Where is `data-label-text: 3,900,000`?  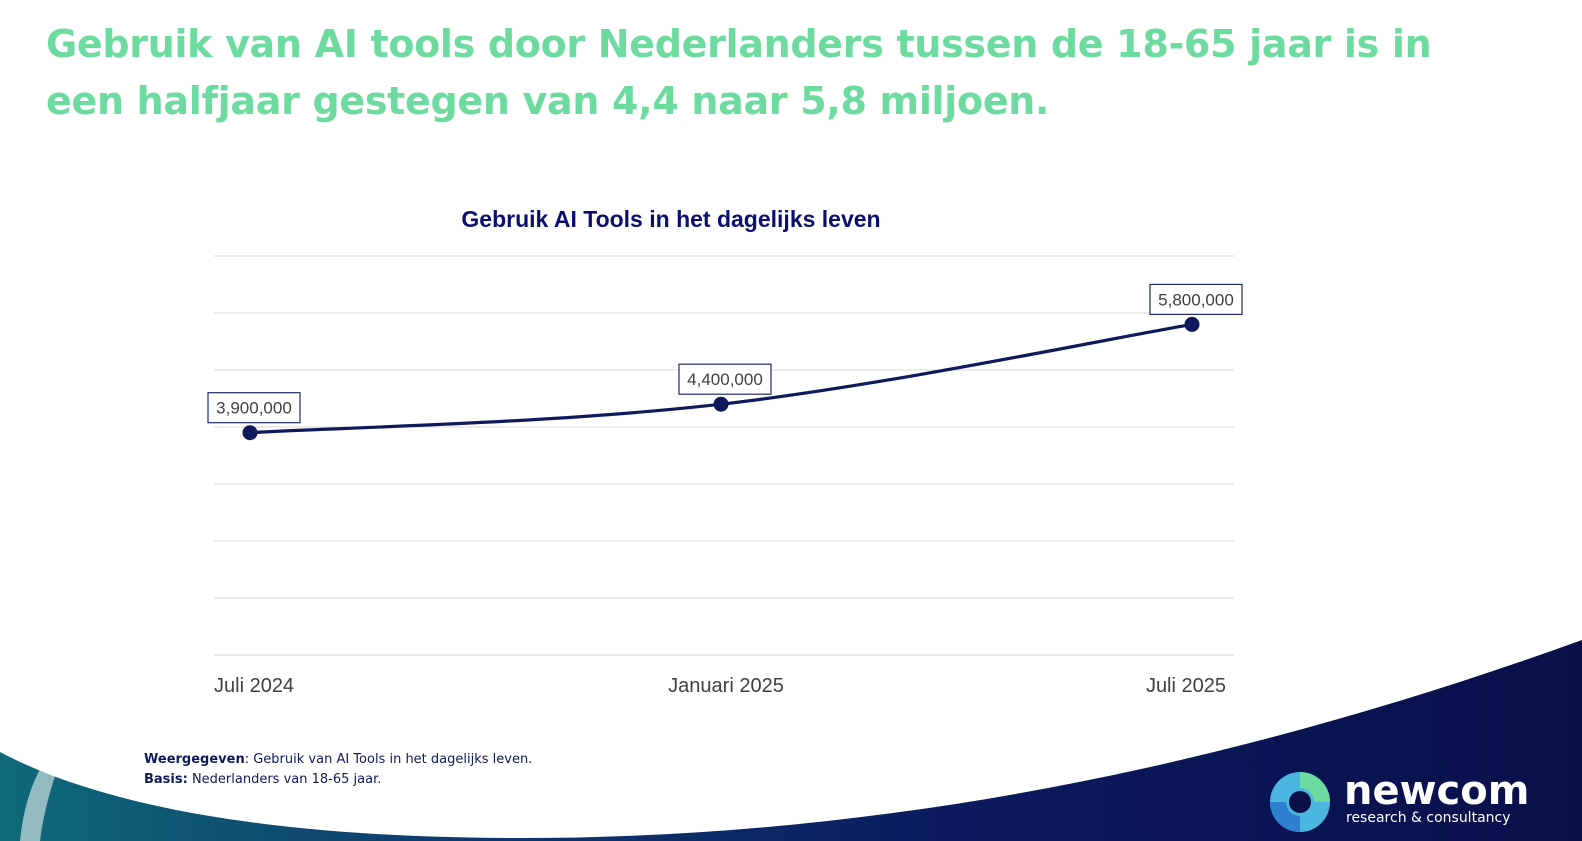 data-label-text: 3,900,000 is located at coordinates (254, 408).